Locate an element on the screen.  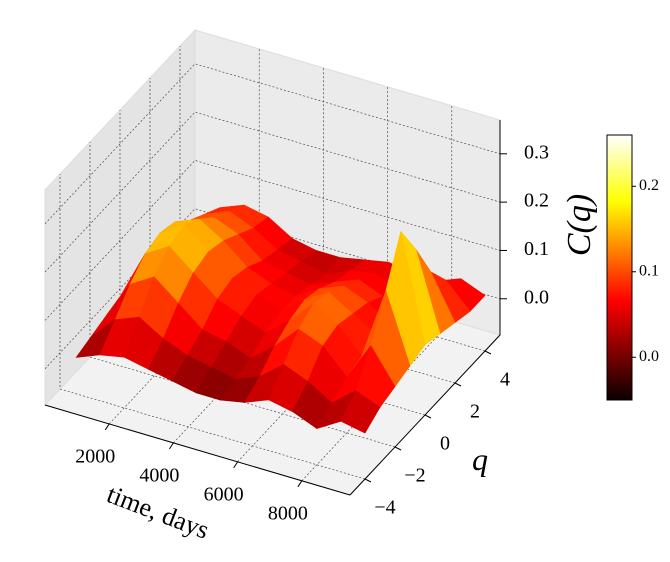
colorbar-tick-label: 0.2 is located at coordinates (649, 185).